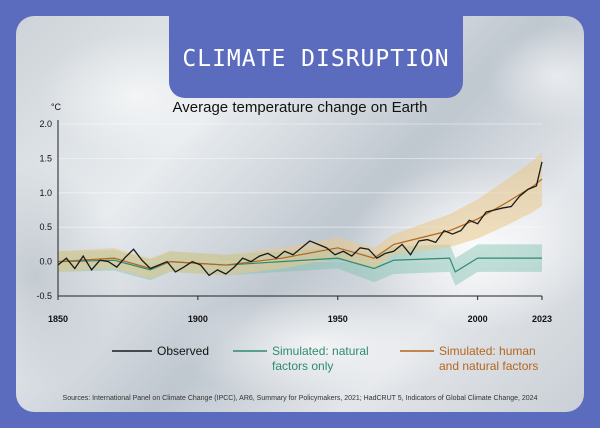 This screenshot has height=428, width=600. I want to click on x-tick-label: 2000, so click(478, 319).